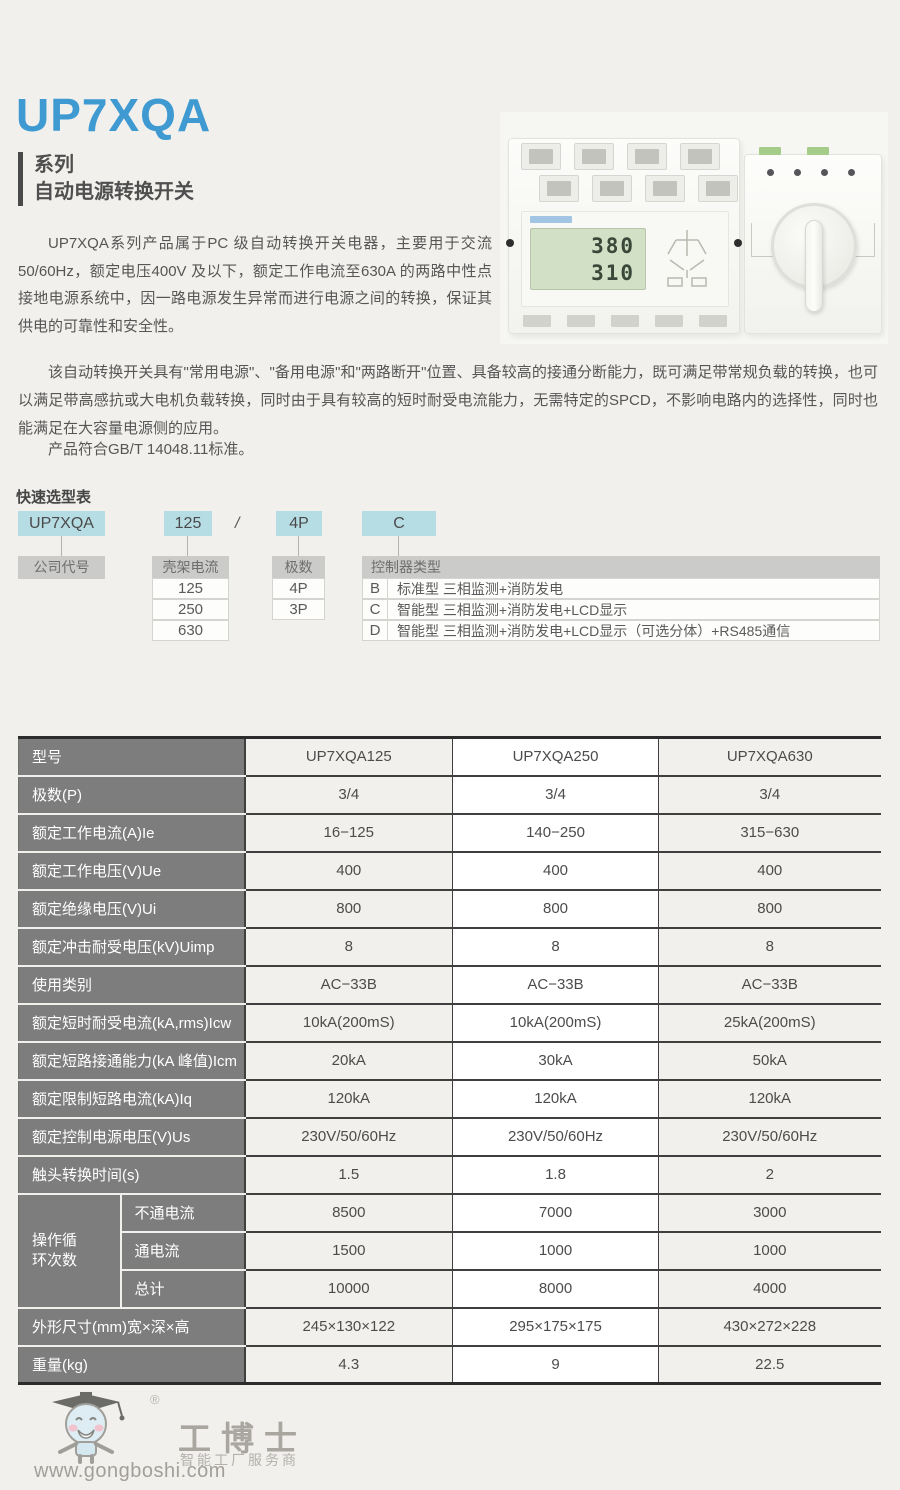 The height and width of the screenshot is (1490, 900). What do you see at coordinates (555, 833) in the screenshot?
I see `cell: 140−250` at bounding box center [555, 833].